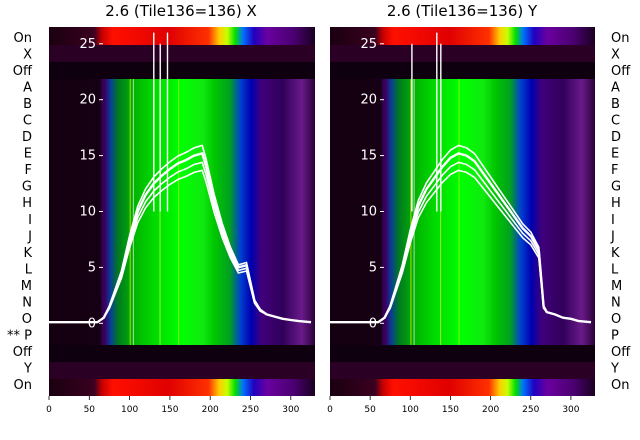  I want to click on row-label: P, so click(615, 335).